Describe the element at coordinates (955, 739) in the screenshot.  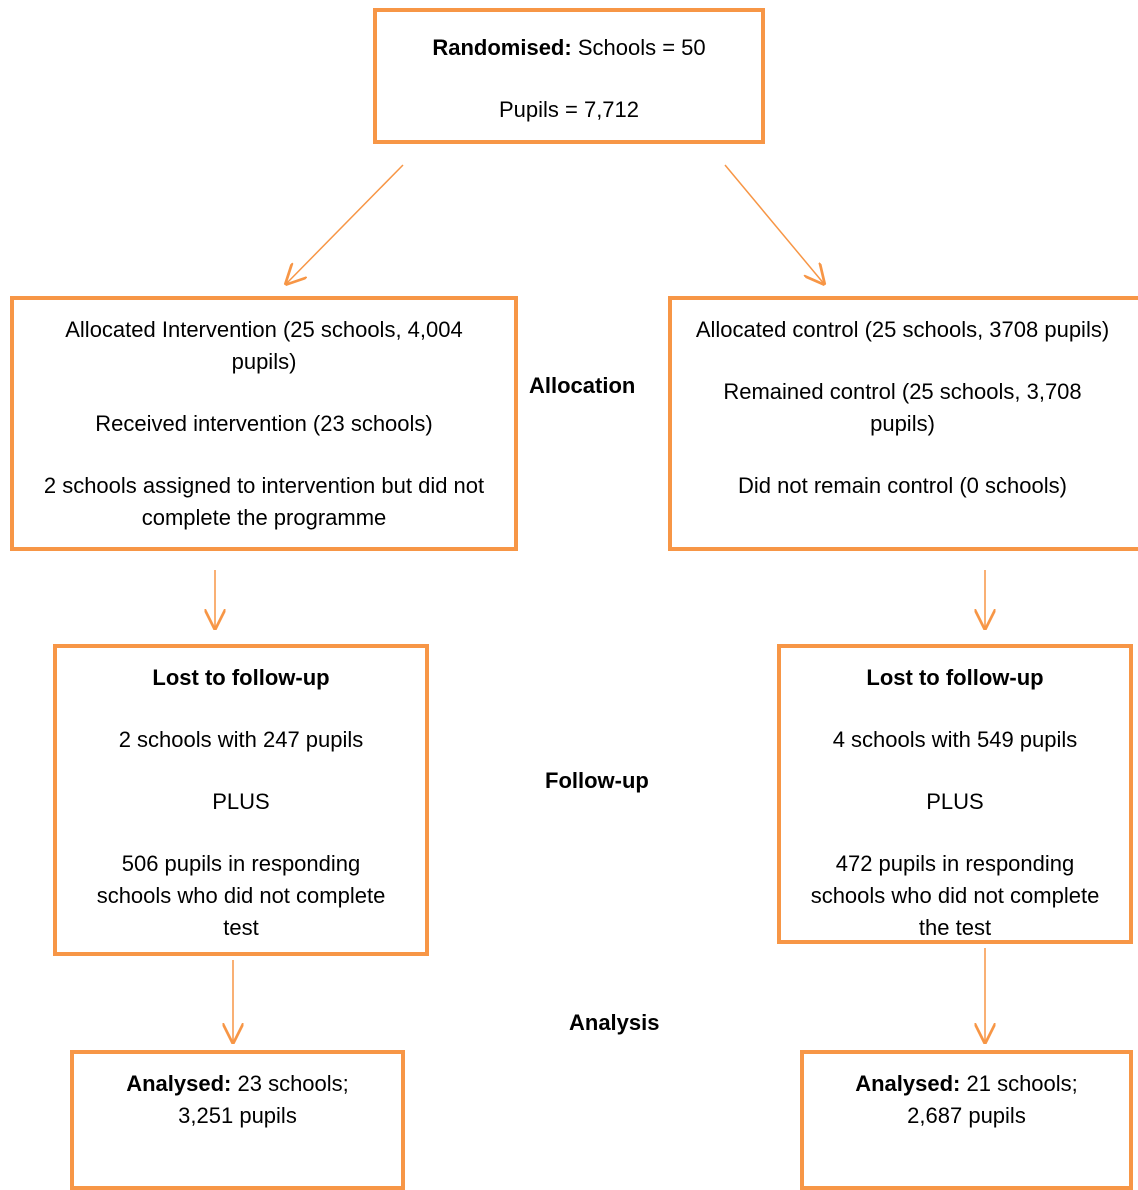
I see `text: 4 schools with 549 pupils` at that location.